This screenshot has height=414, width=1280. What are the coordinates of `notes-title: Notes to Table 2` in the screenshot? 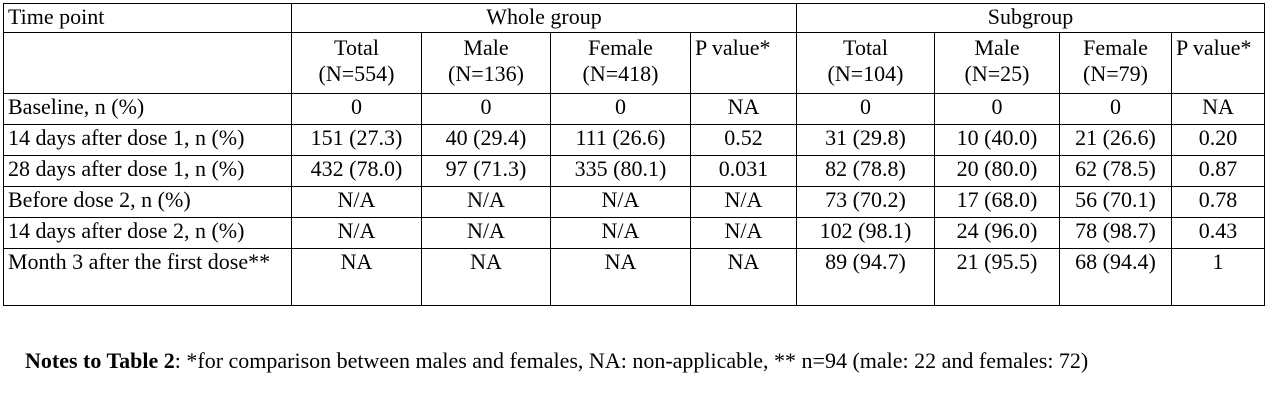 It's located at (100, 360).